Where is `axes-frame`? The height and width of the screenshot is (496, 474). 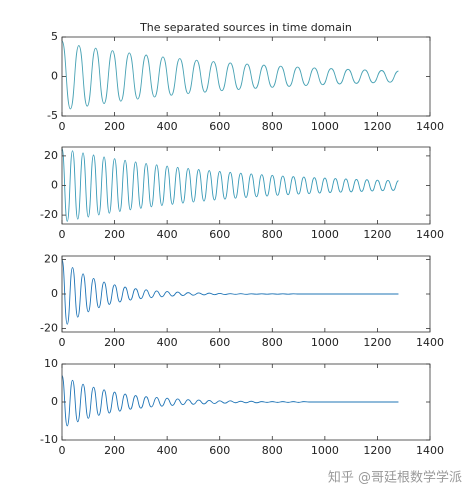
axes-frame is located at coordinates (246, 76).